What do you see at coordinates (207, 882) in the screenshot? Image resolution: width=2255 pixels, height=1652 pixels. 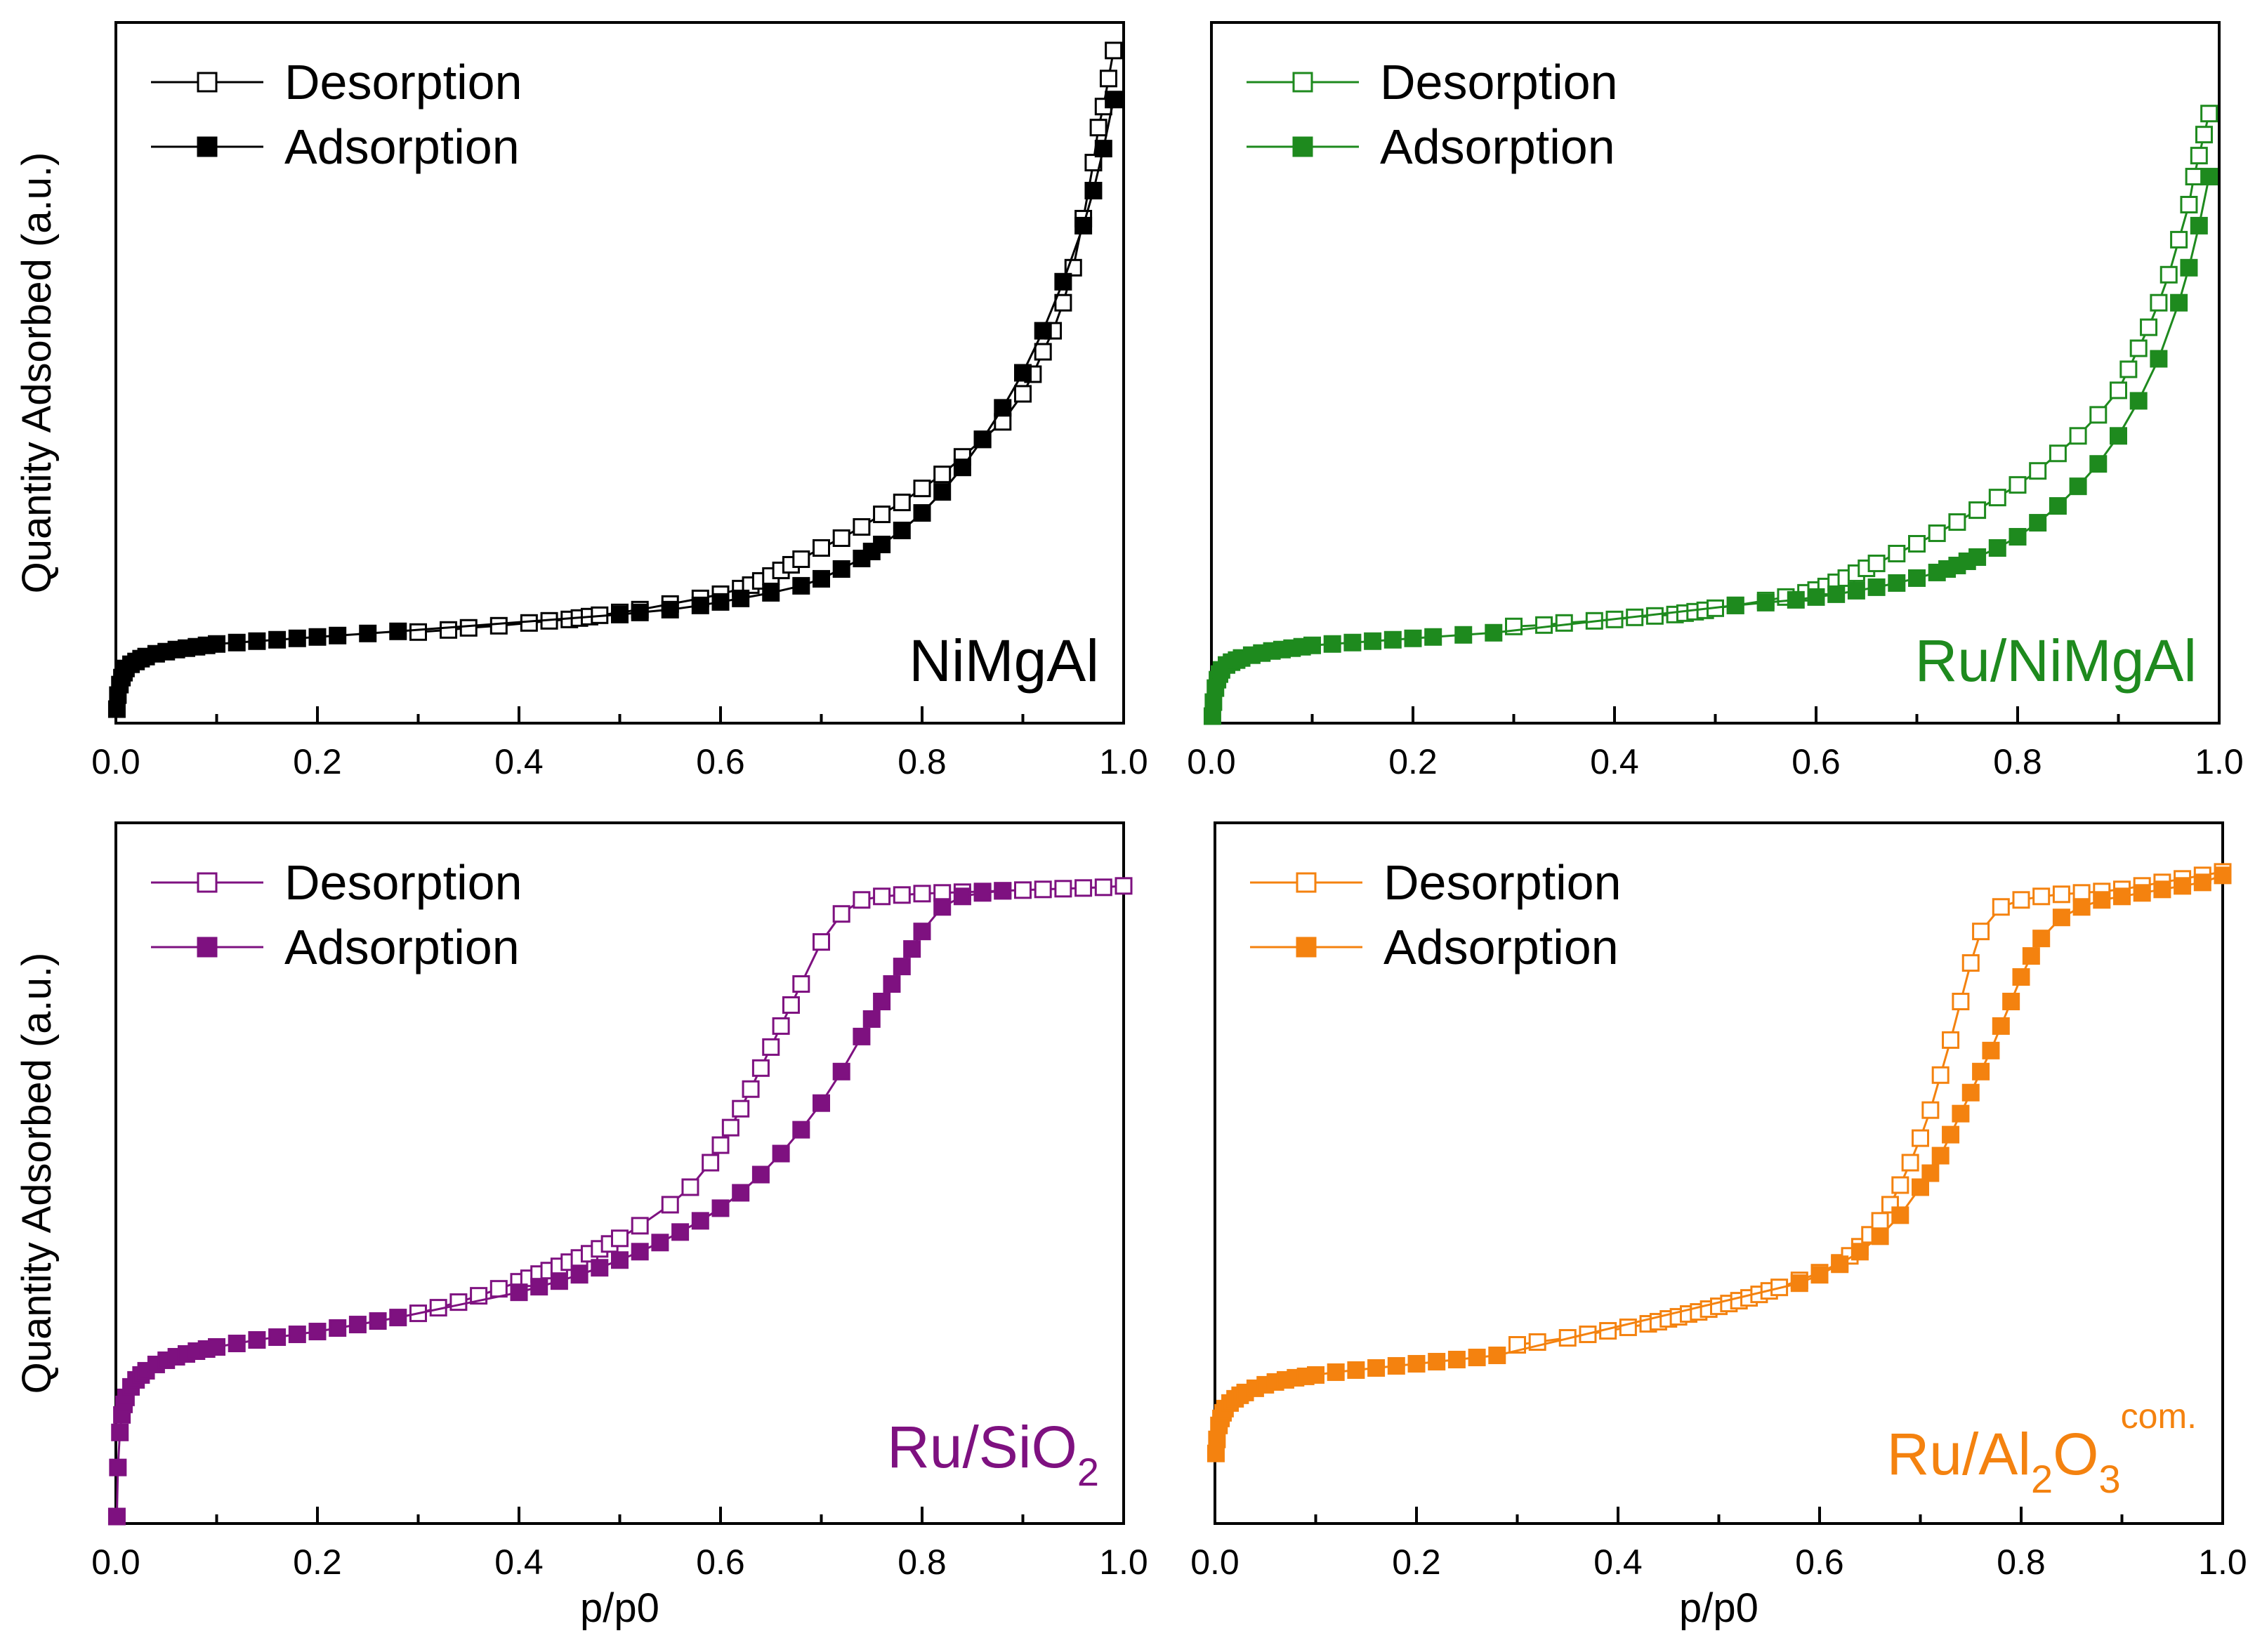 I see `legend-marker` at bounding box center [207, 882].